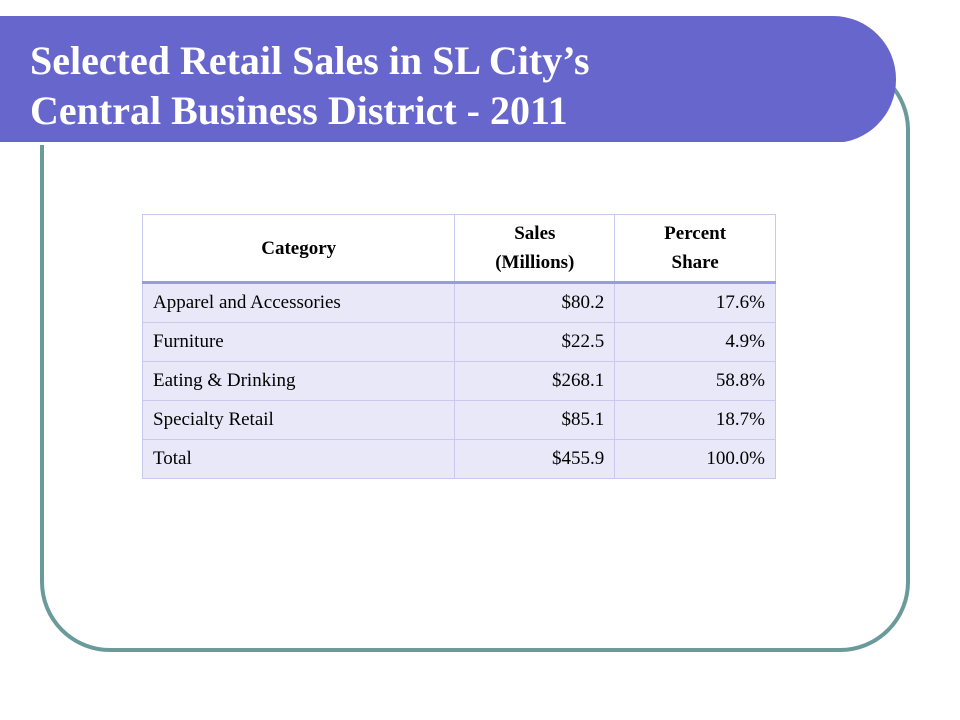 The height and width of the screenshot is (720, 960). Describe the element at coordinates (535, 459) in the screenshot. I see `cell-sales: $455.9` at that location.